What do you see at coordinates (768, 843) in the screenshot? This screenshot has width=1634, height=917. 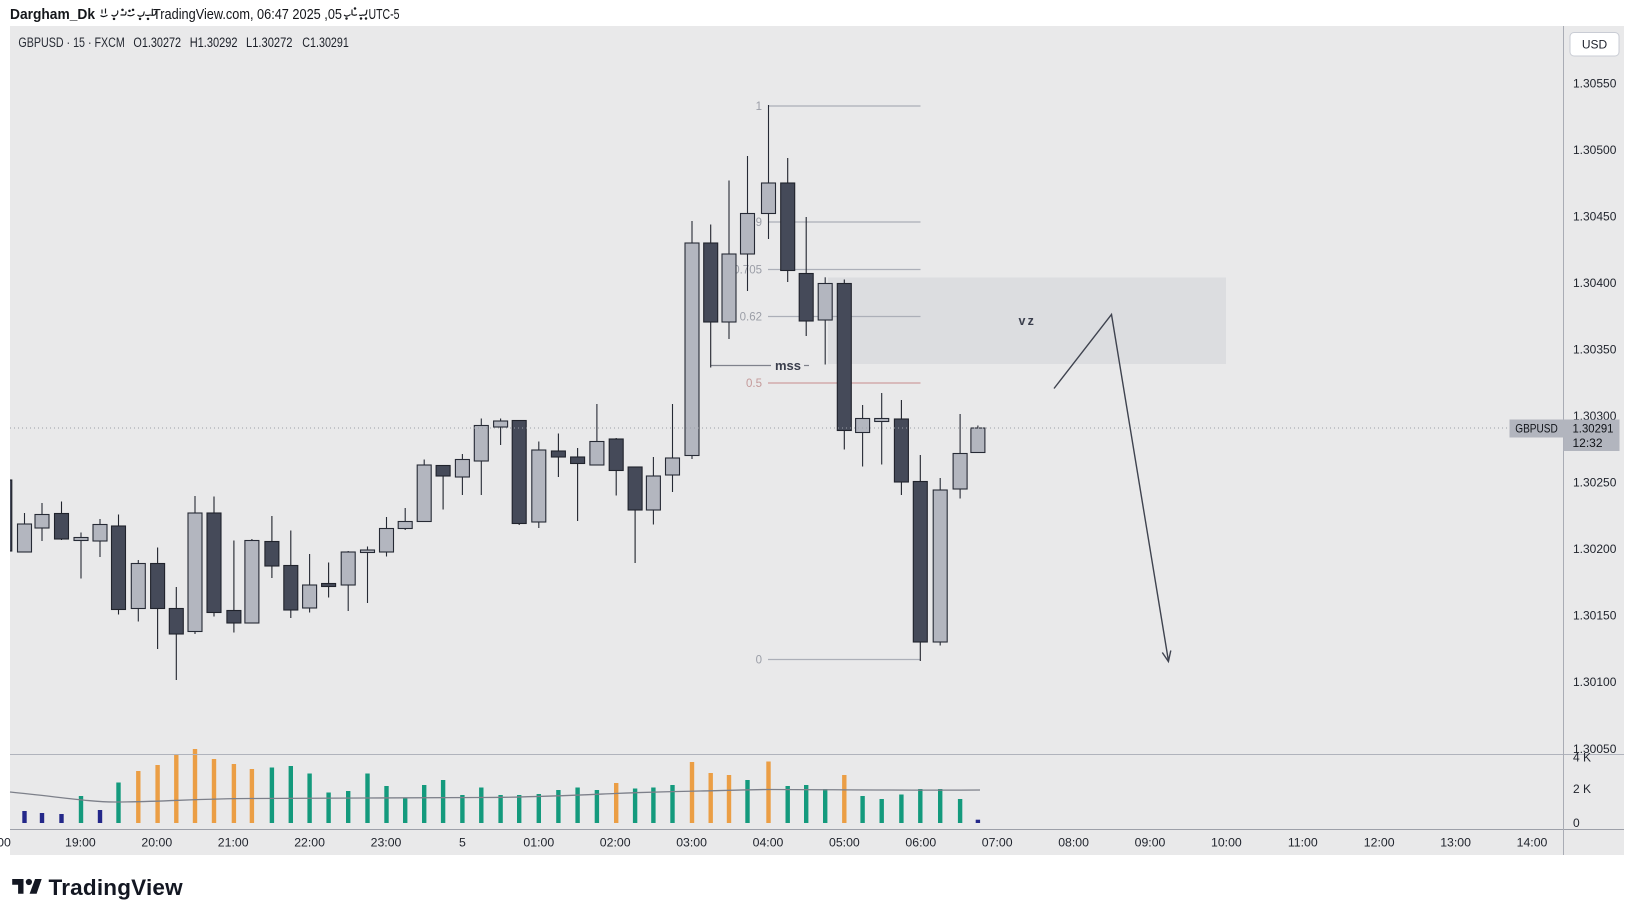 I see `svg-text: 04:00` at bounding box center [768, 843].